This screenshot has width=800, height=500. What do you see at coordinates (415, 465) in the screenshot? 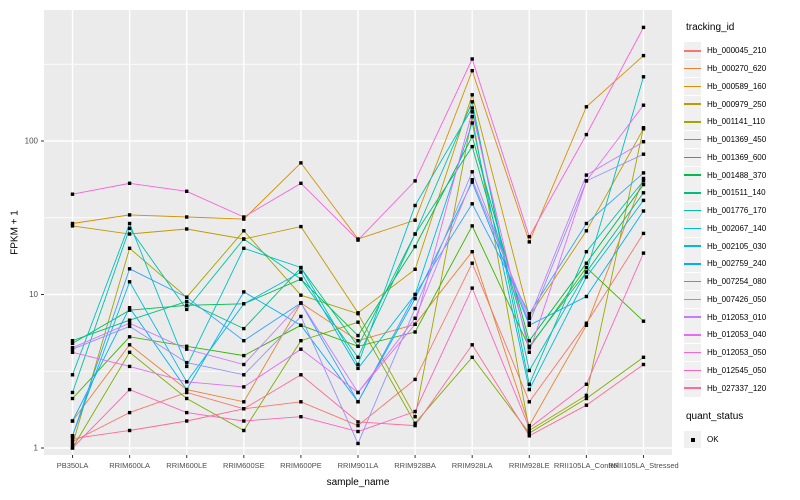
I see `x-tick-label: RRIM928BA` at bounding box center [415, 465].